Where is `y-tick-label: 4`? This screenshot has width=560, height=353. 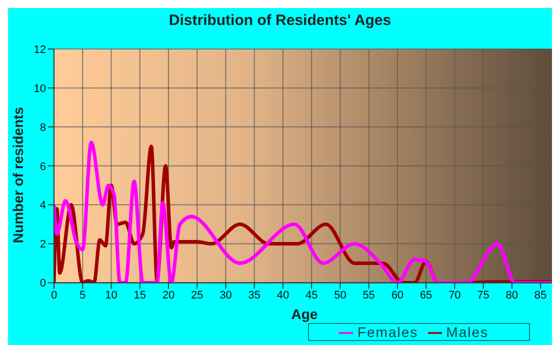
y-tick-label: 4 is located at coordinates (43, 206).